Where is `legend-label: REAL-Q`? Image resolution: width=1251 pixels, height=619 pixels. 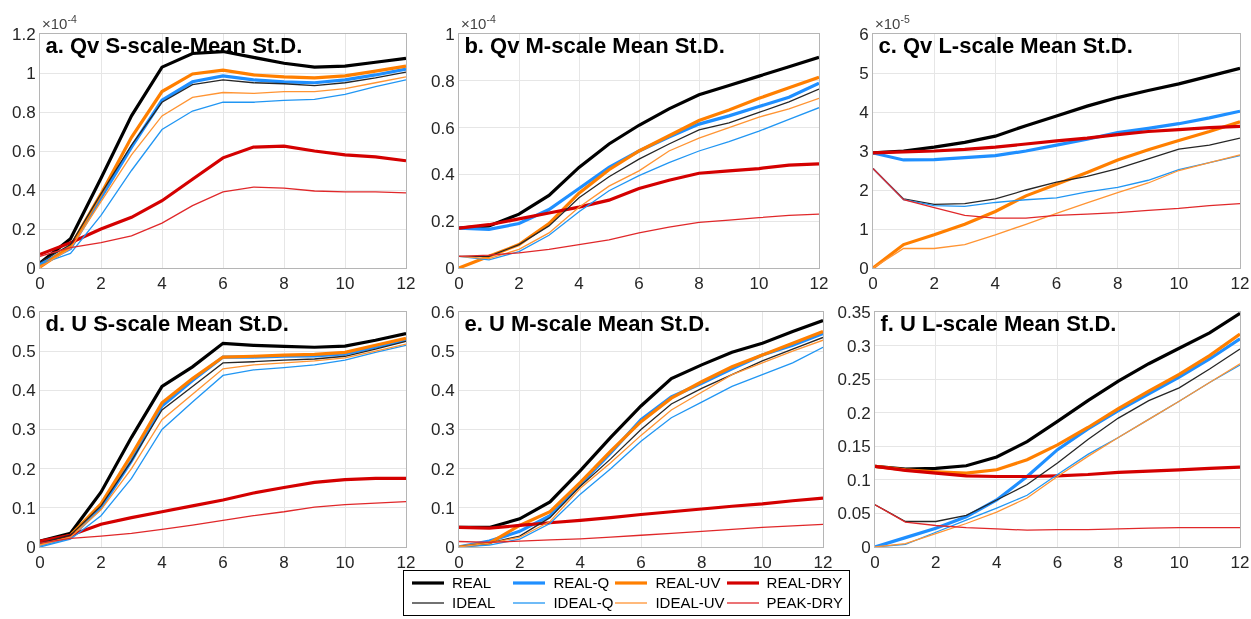
legend-label: REAL-Q is located at coordinates (581, 582).